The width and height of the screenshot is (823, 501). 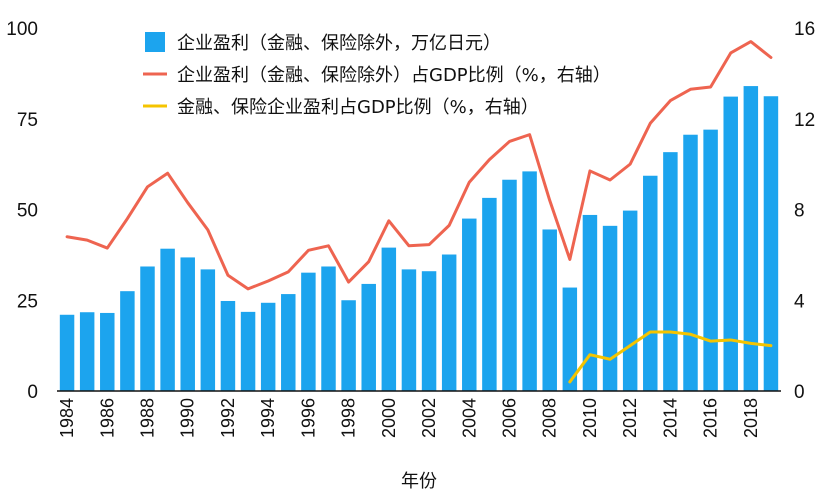 What do you see at coordinates (155, 42) in the screenshot?
I see `legend-swatch-bar` at bounding box center [155, 42].